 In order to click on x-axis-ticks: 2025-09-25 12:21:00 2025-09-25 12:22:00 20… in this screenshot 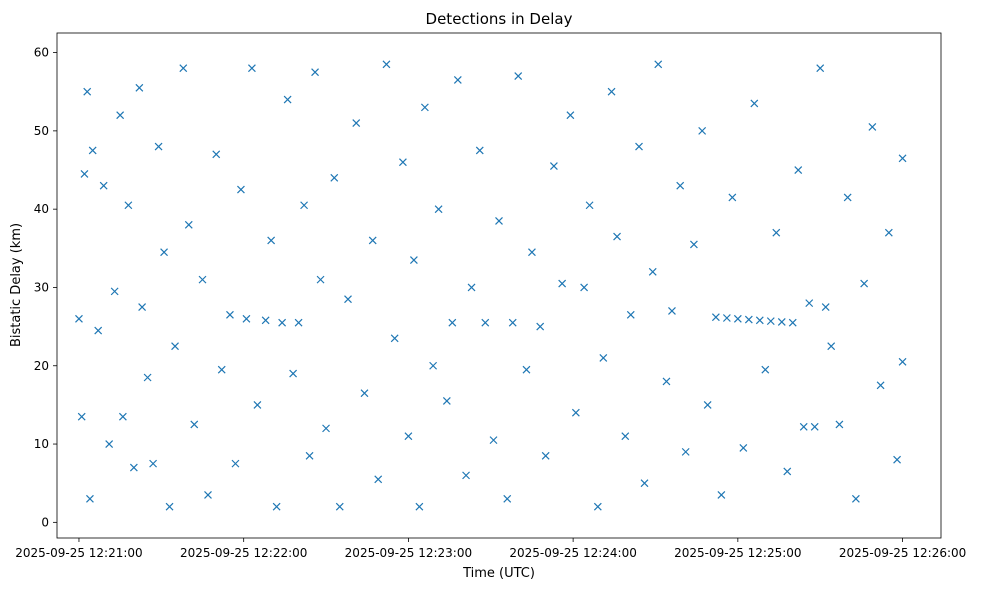, I will do `click(490, 549)`.